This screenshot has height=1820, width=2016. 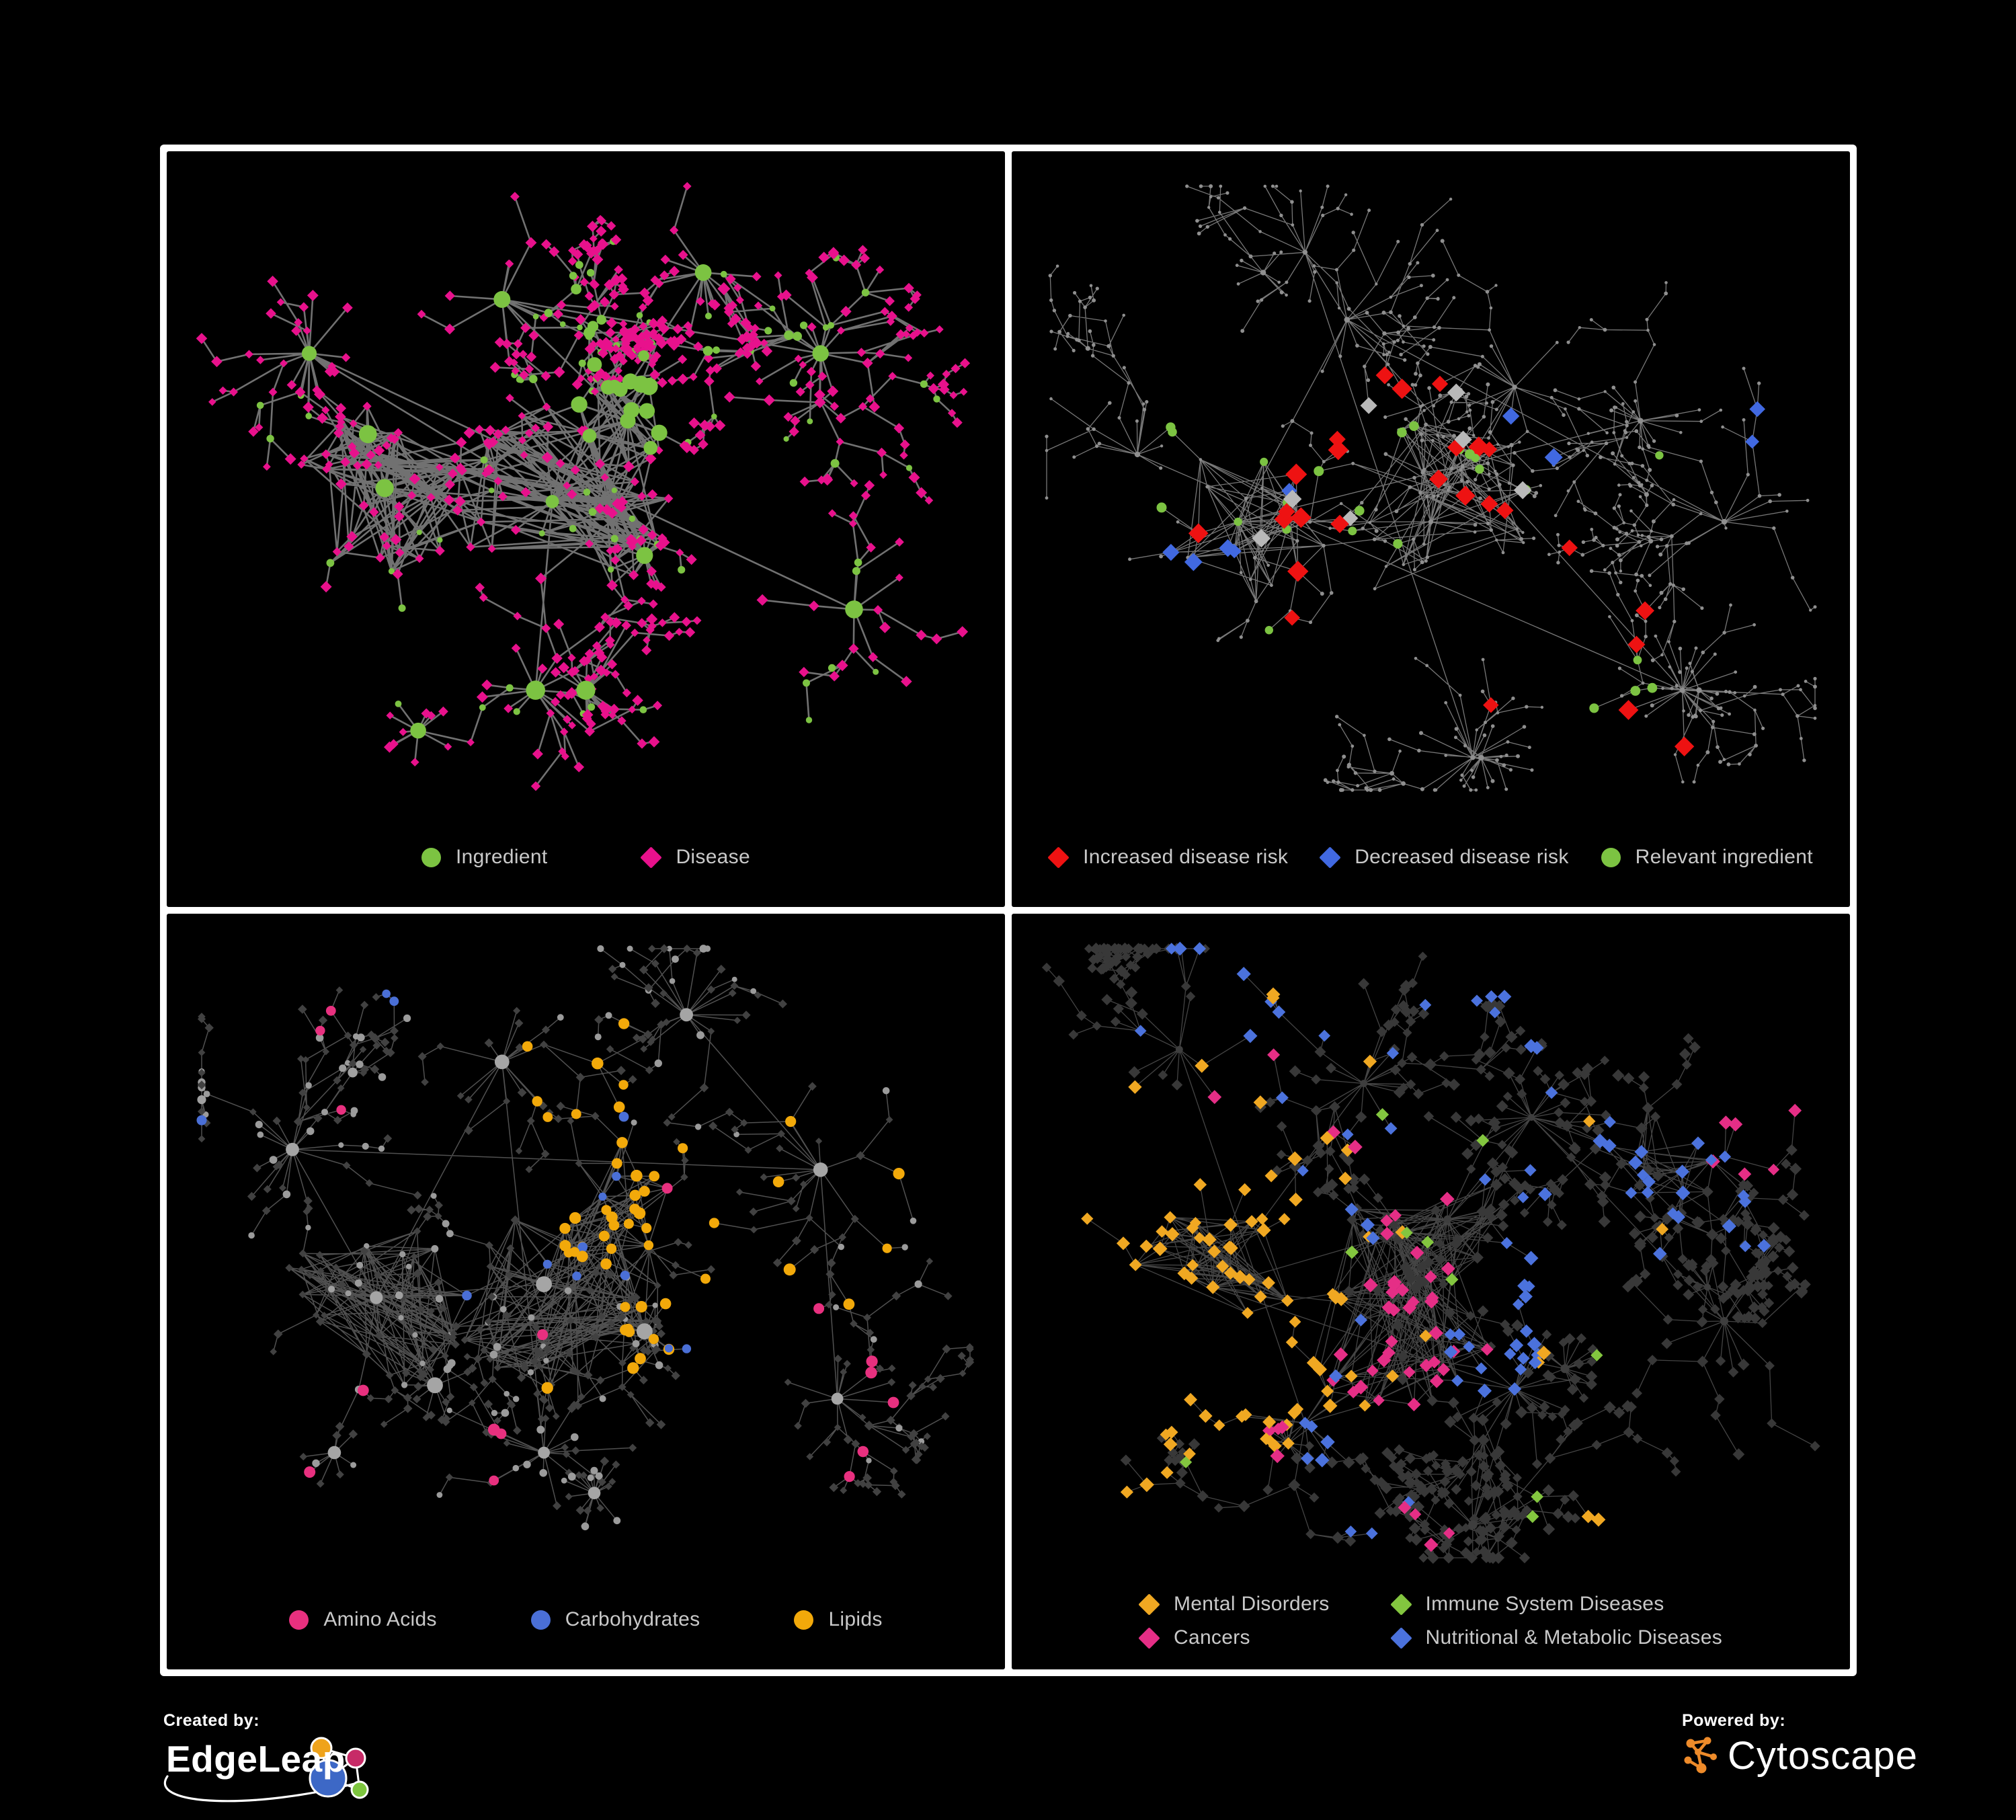 I want to click on powered-by-block: Powered by: Cytoscape, so click(x=1830, y=1748).